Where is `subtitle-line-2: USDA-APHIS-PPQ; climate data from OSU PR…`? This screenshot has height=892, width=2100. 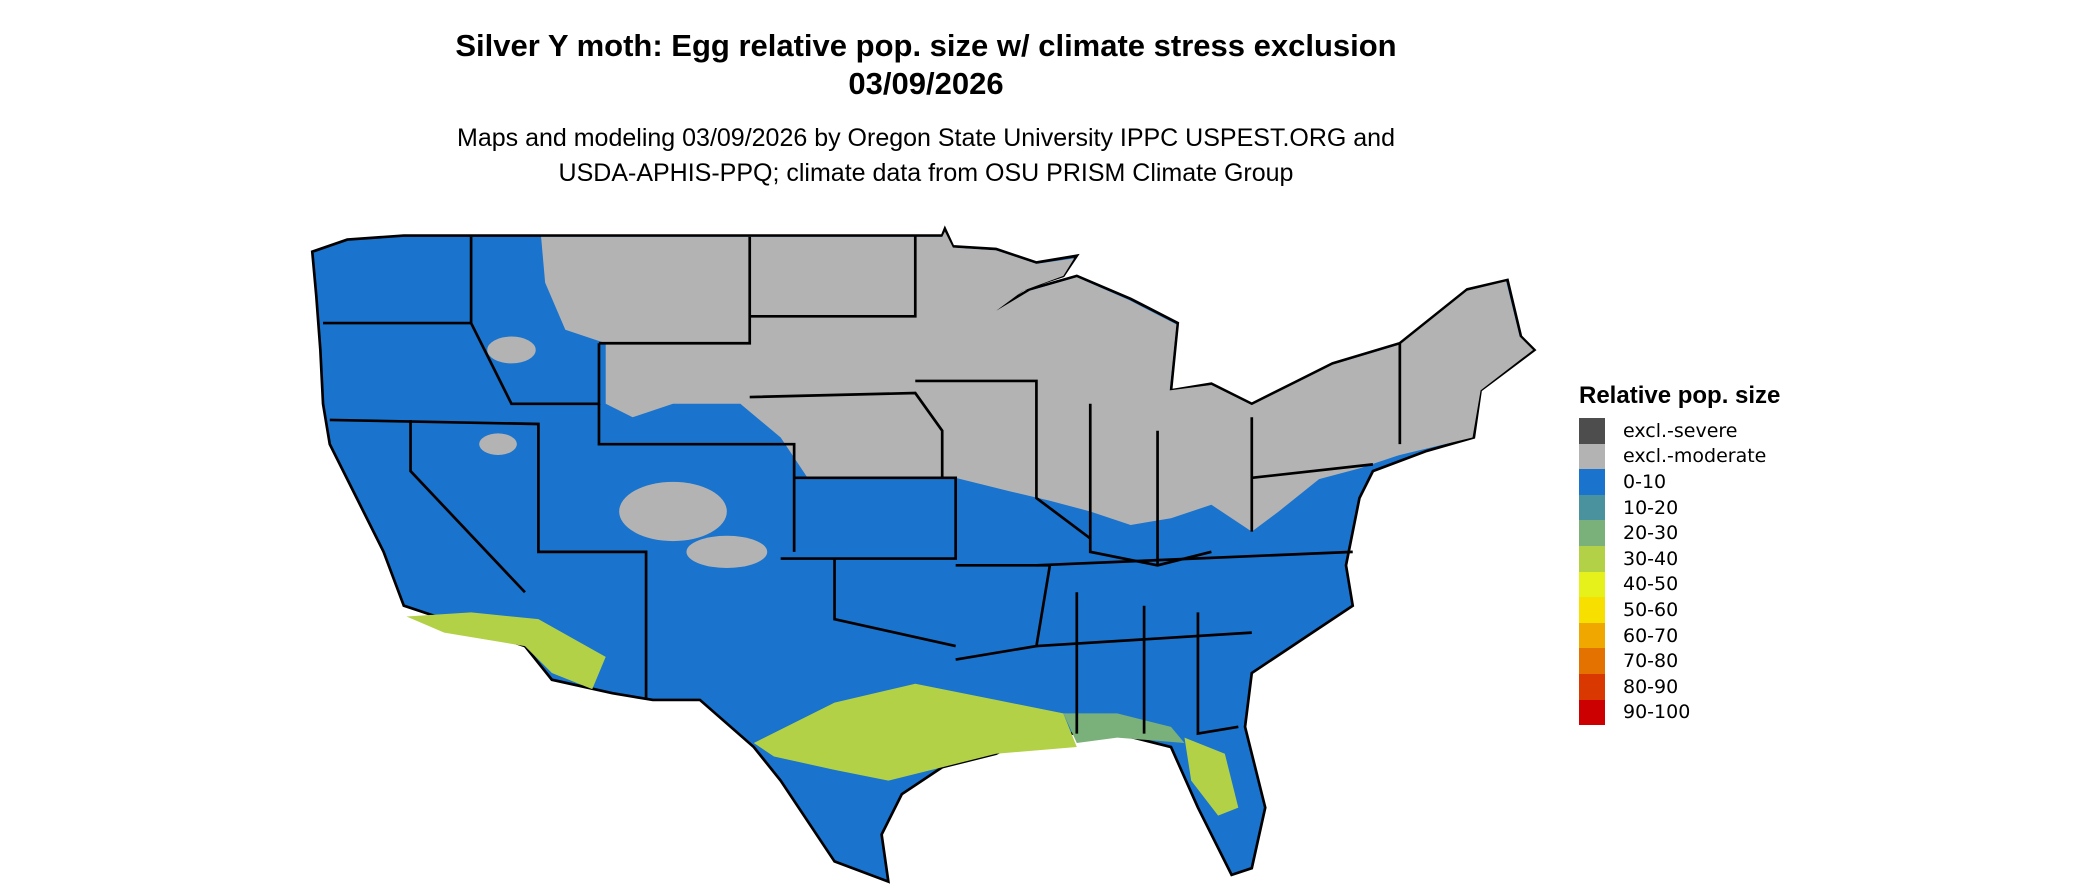
subtitle-line-2: USDA-APHIS-PPQ; climate data from OSU PR… is located at coordinates (926, 173).